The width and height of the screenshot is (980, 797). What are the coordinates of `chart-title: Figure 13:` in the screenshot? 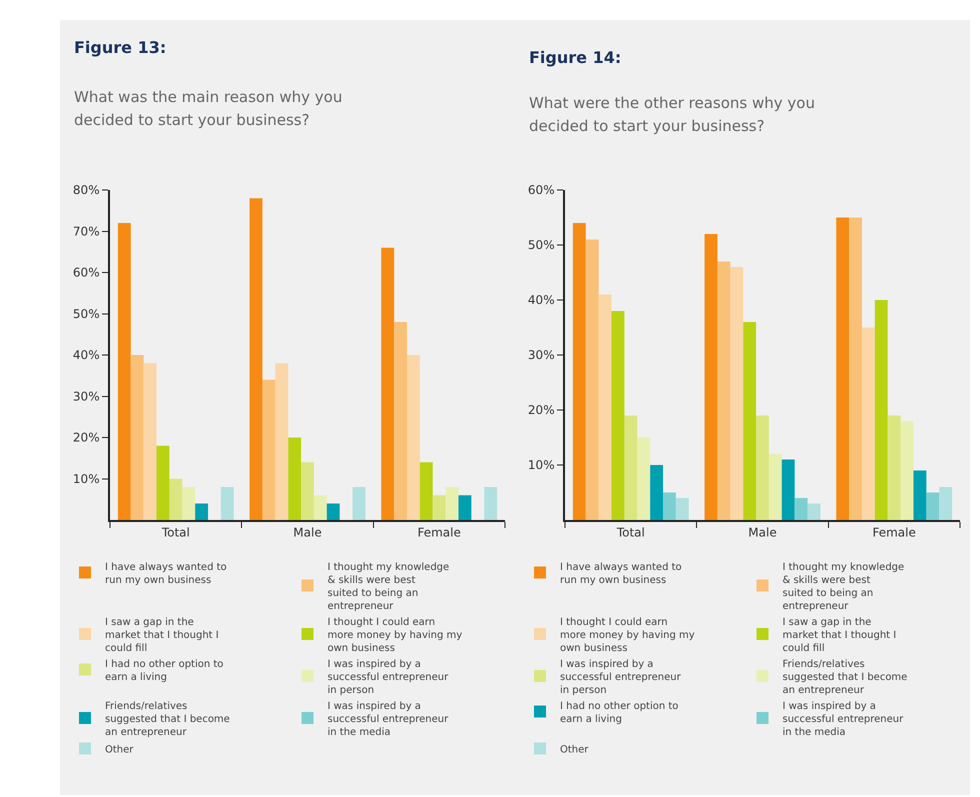 It's located at (120, 47).